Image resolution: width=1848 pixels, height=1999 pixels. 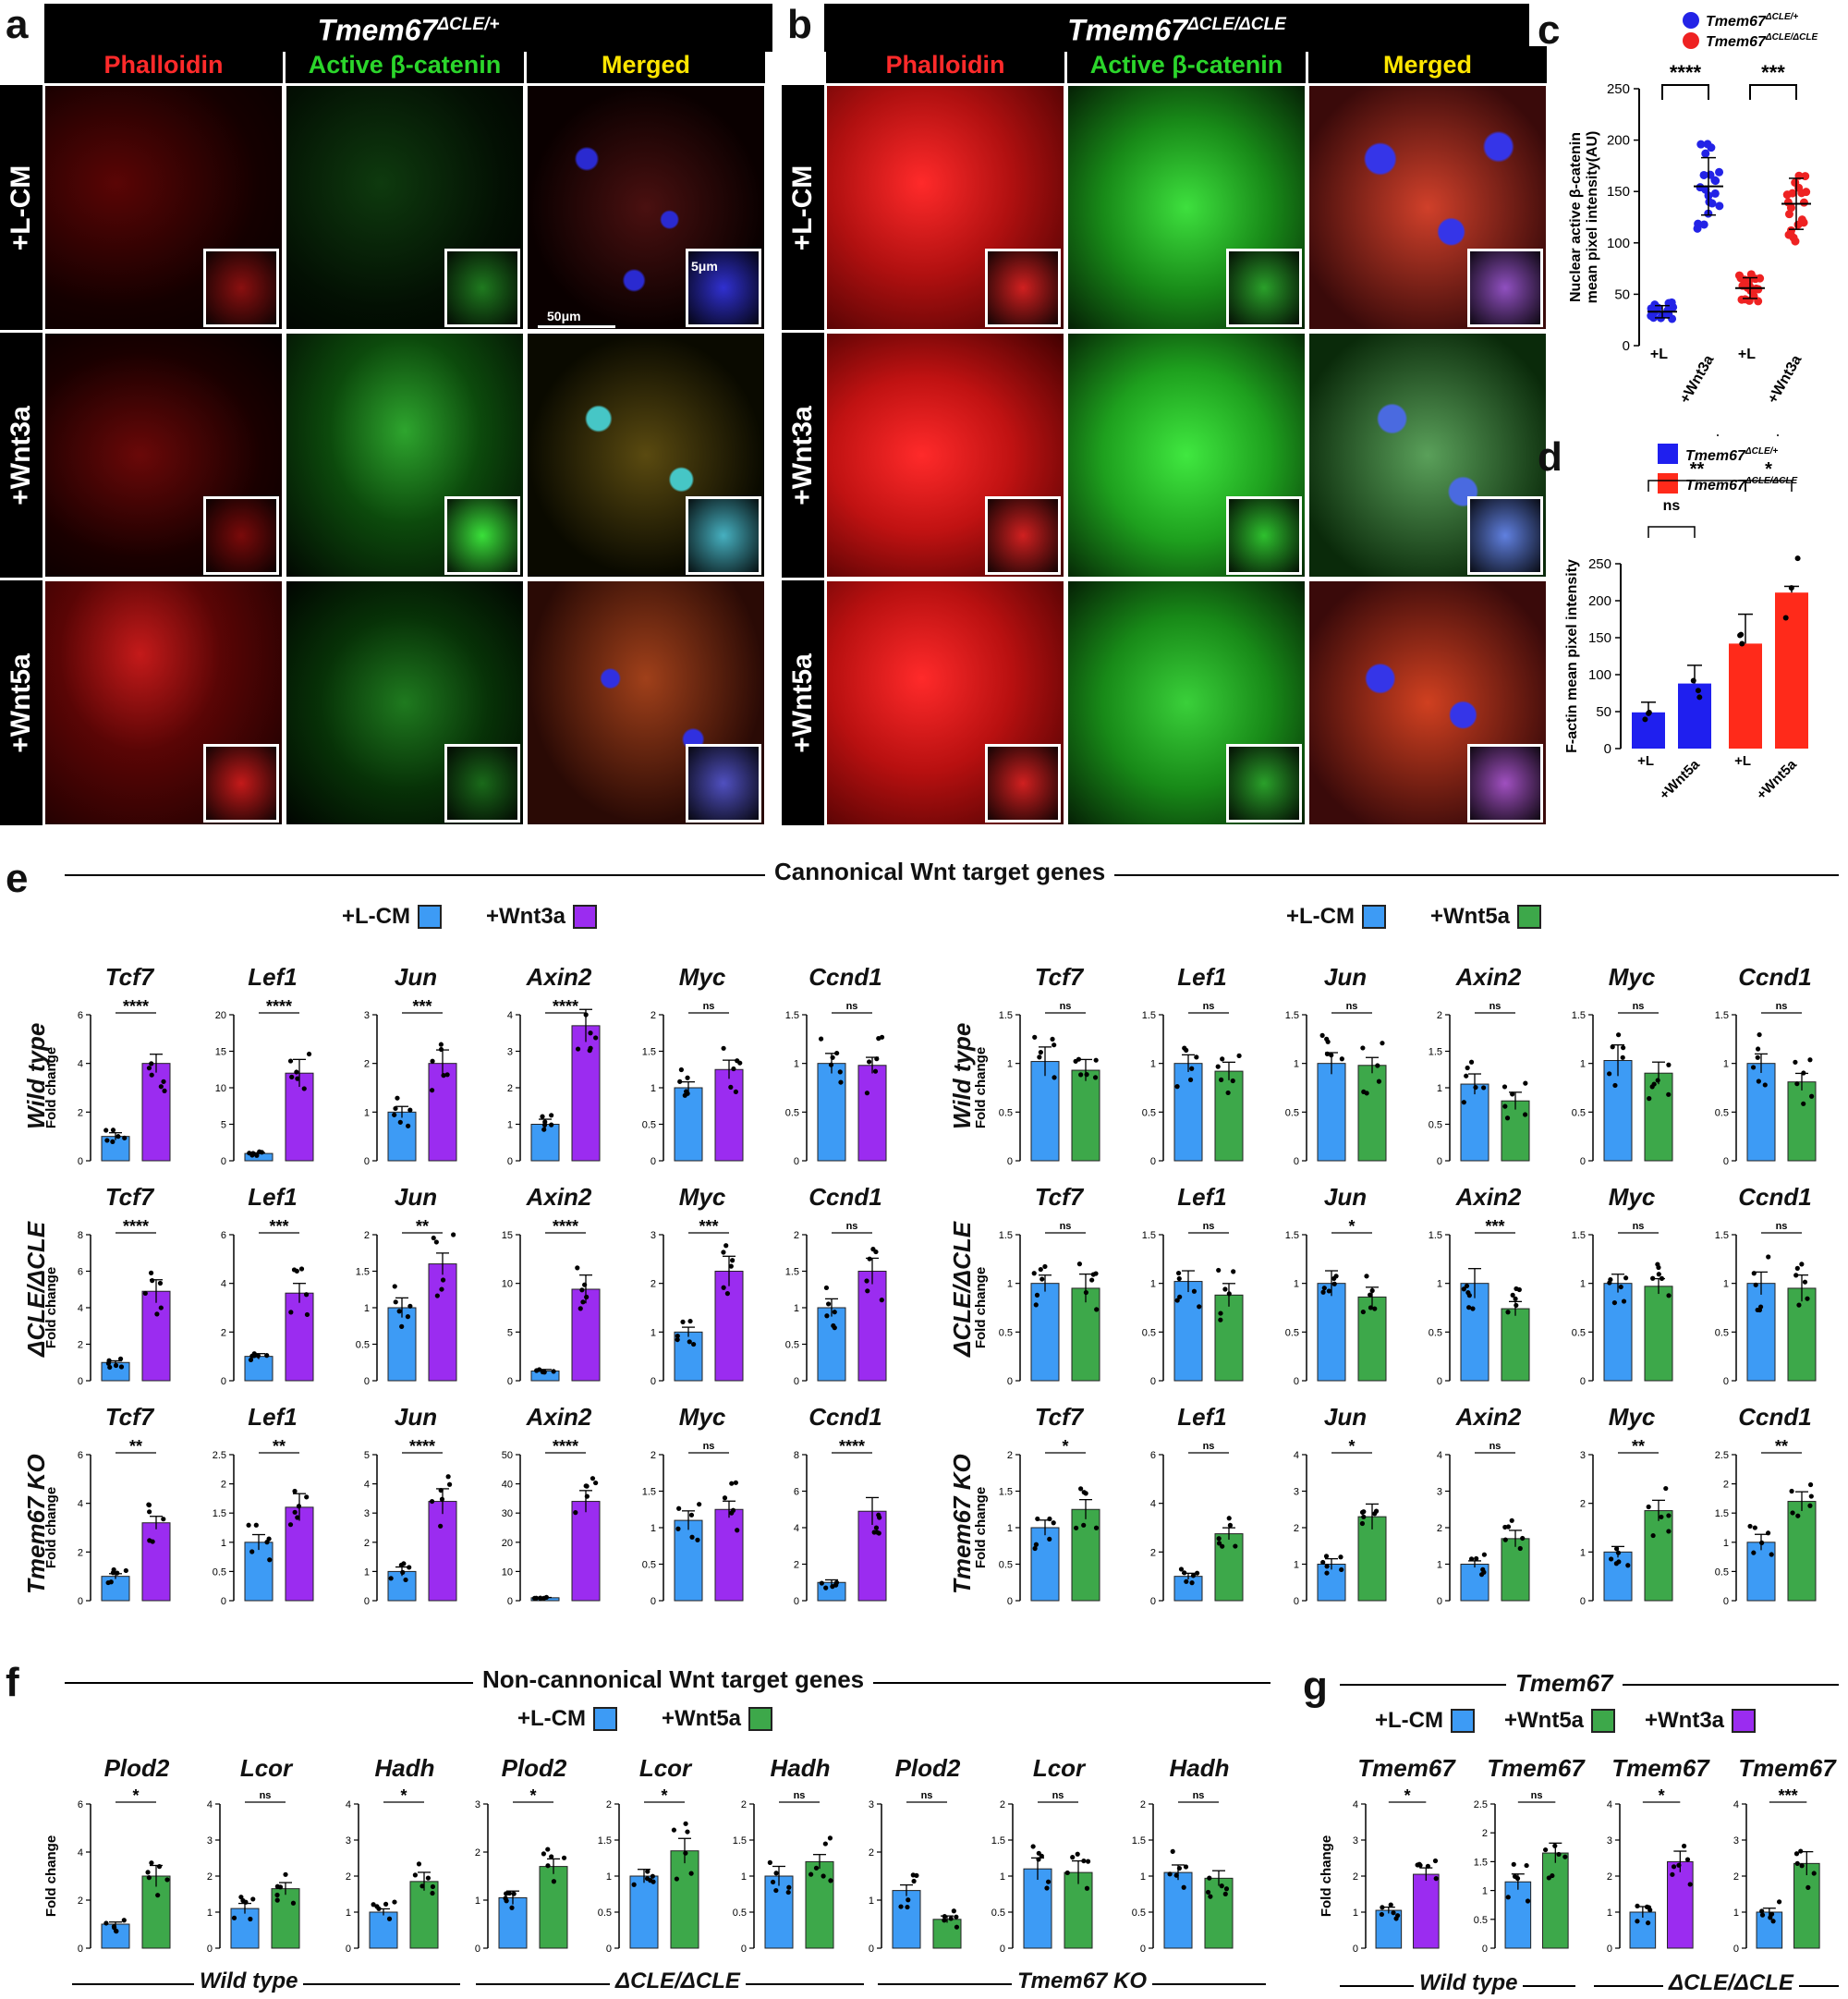 What do you see at coordinates (702, 977) in the screenshot?
I see `gene-name: Myc` at bounding box center [702, 977].